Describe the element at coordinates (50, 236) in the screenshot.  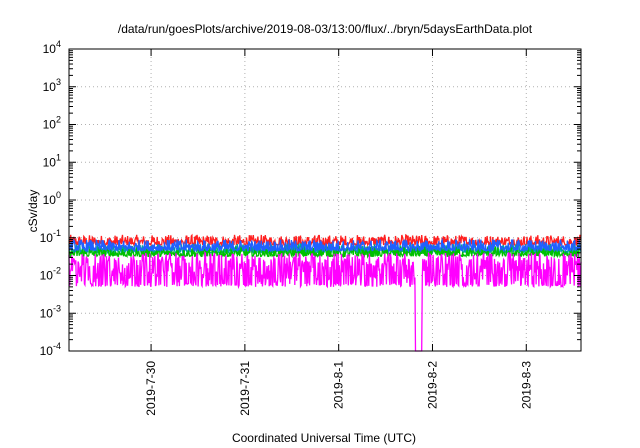
I see `y-tick-label: 10⁻¹` at that location.